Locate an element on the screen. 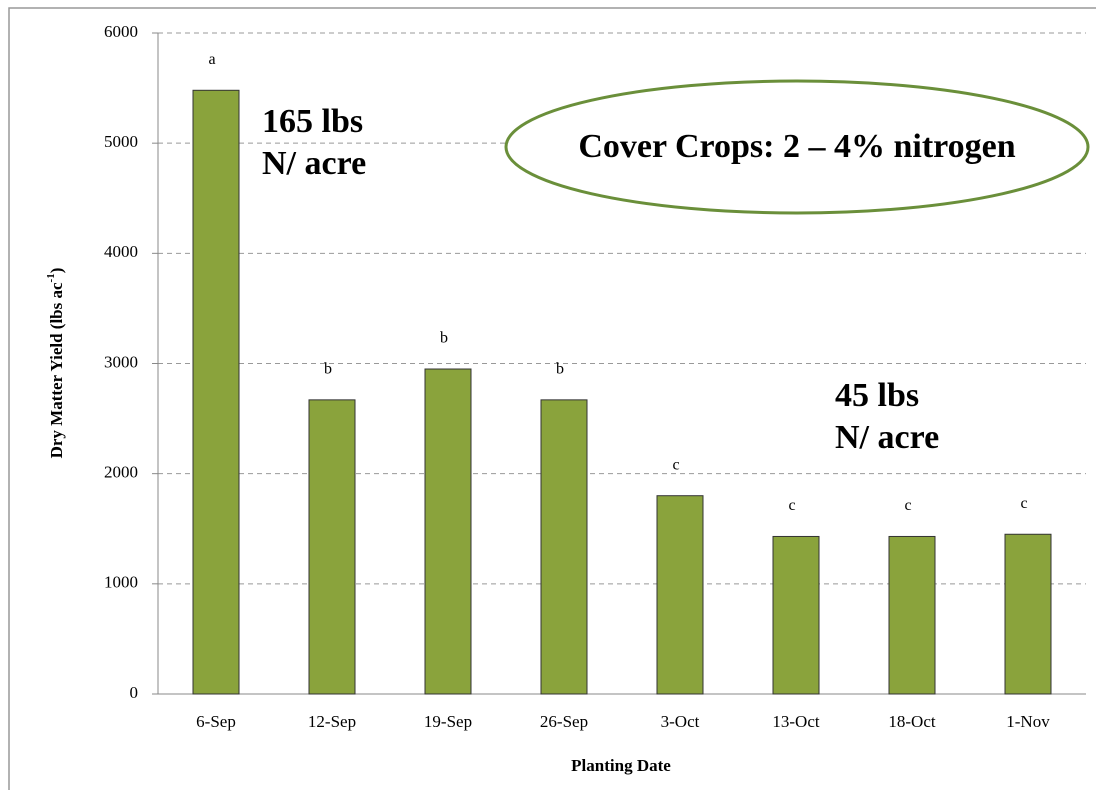 This screenshot has width=1096, height=790. annotation: 165 lbs is located at coordinates (312, 121).